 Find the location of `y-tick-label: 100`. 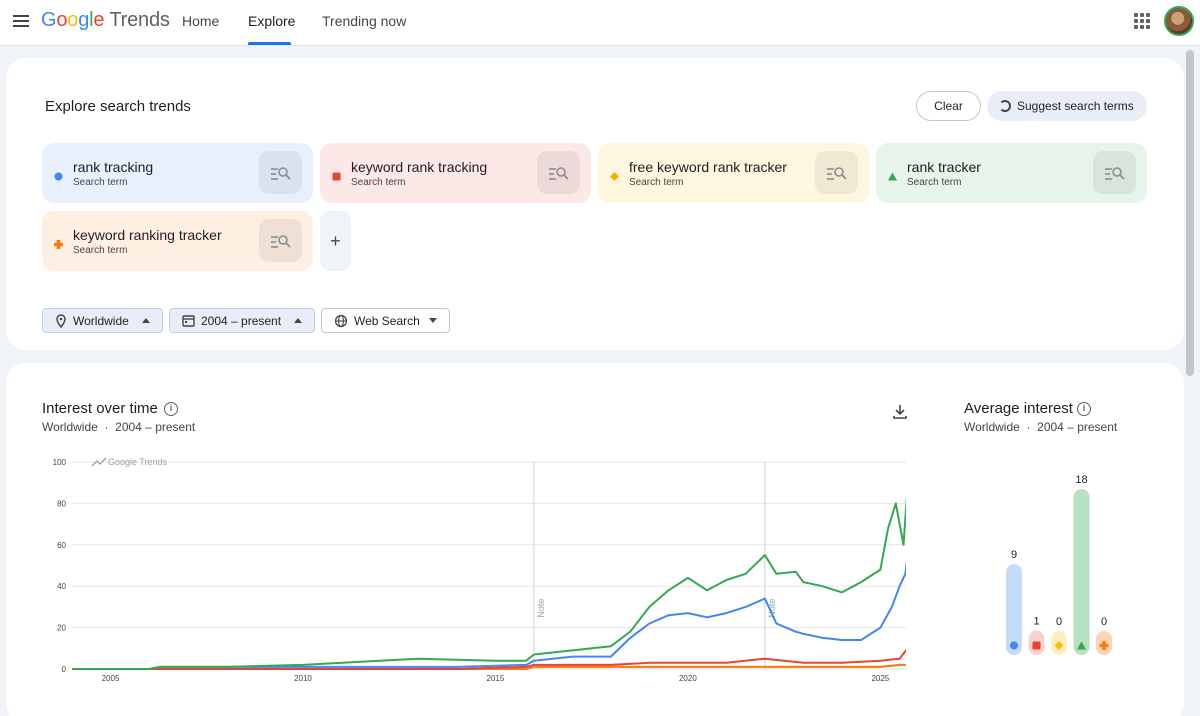

y-tick-label: 100 is located at coordinates (60, 462).